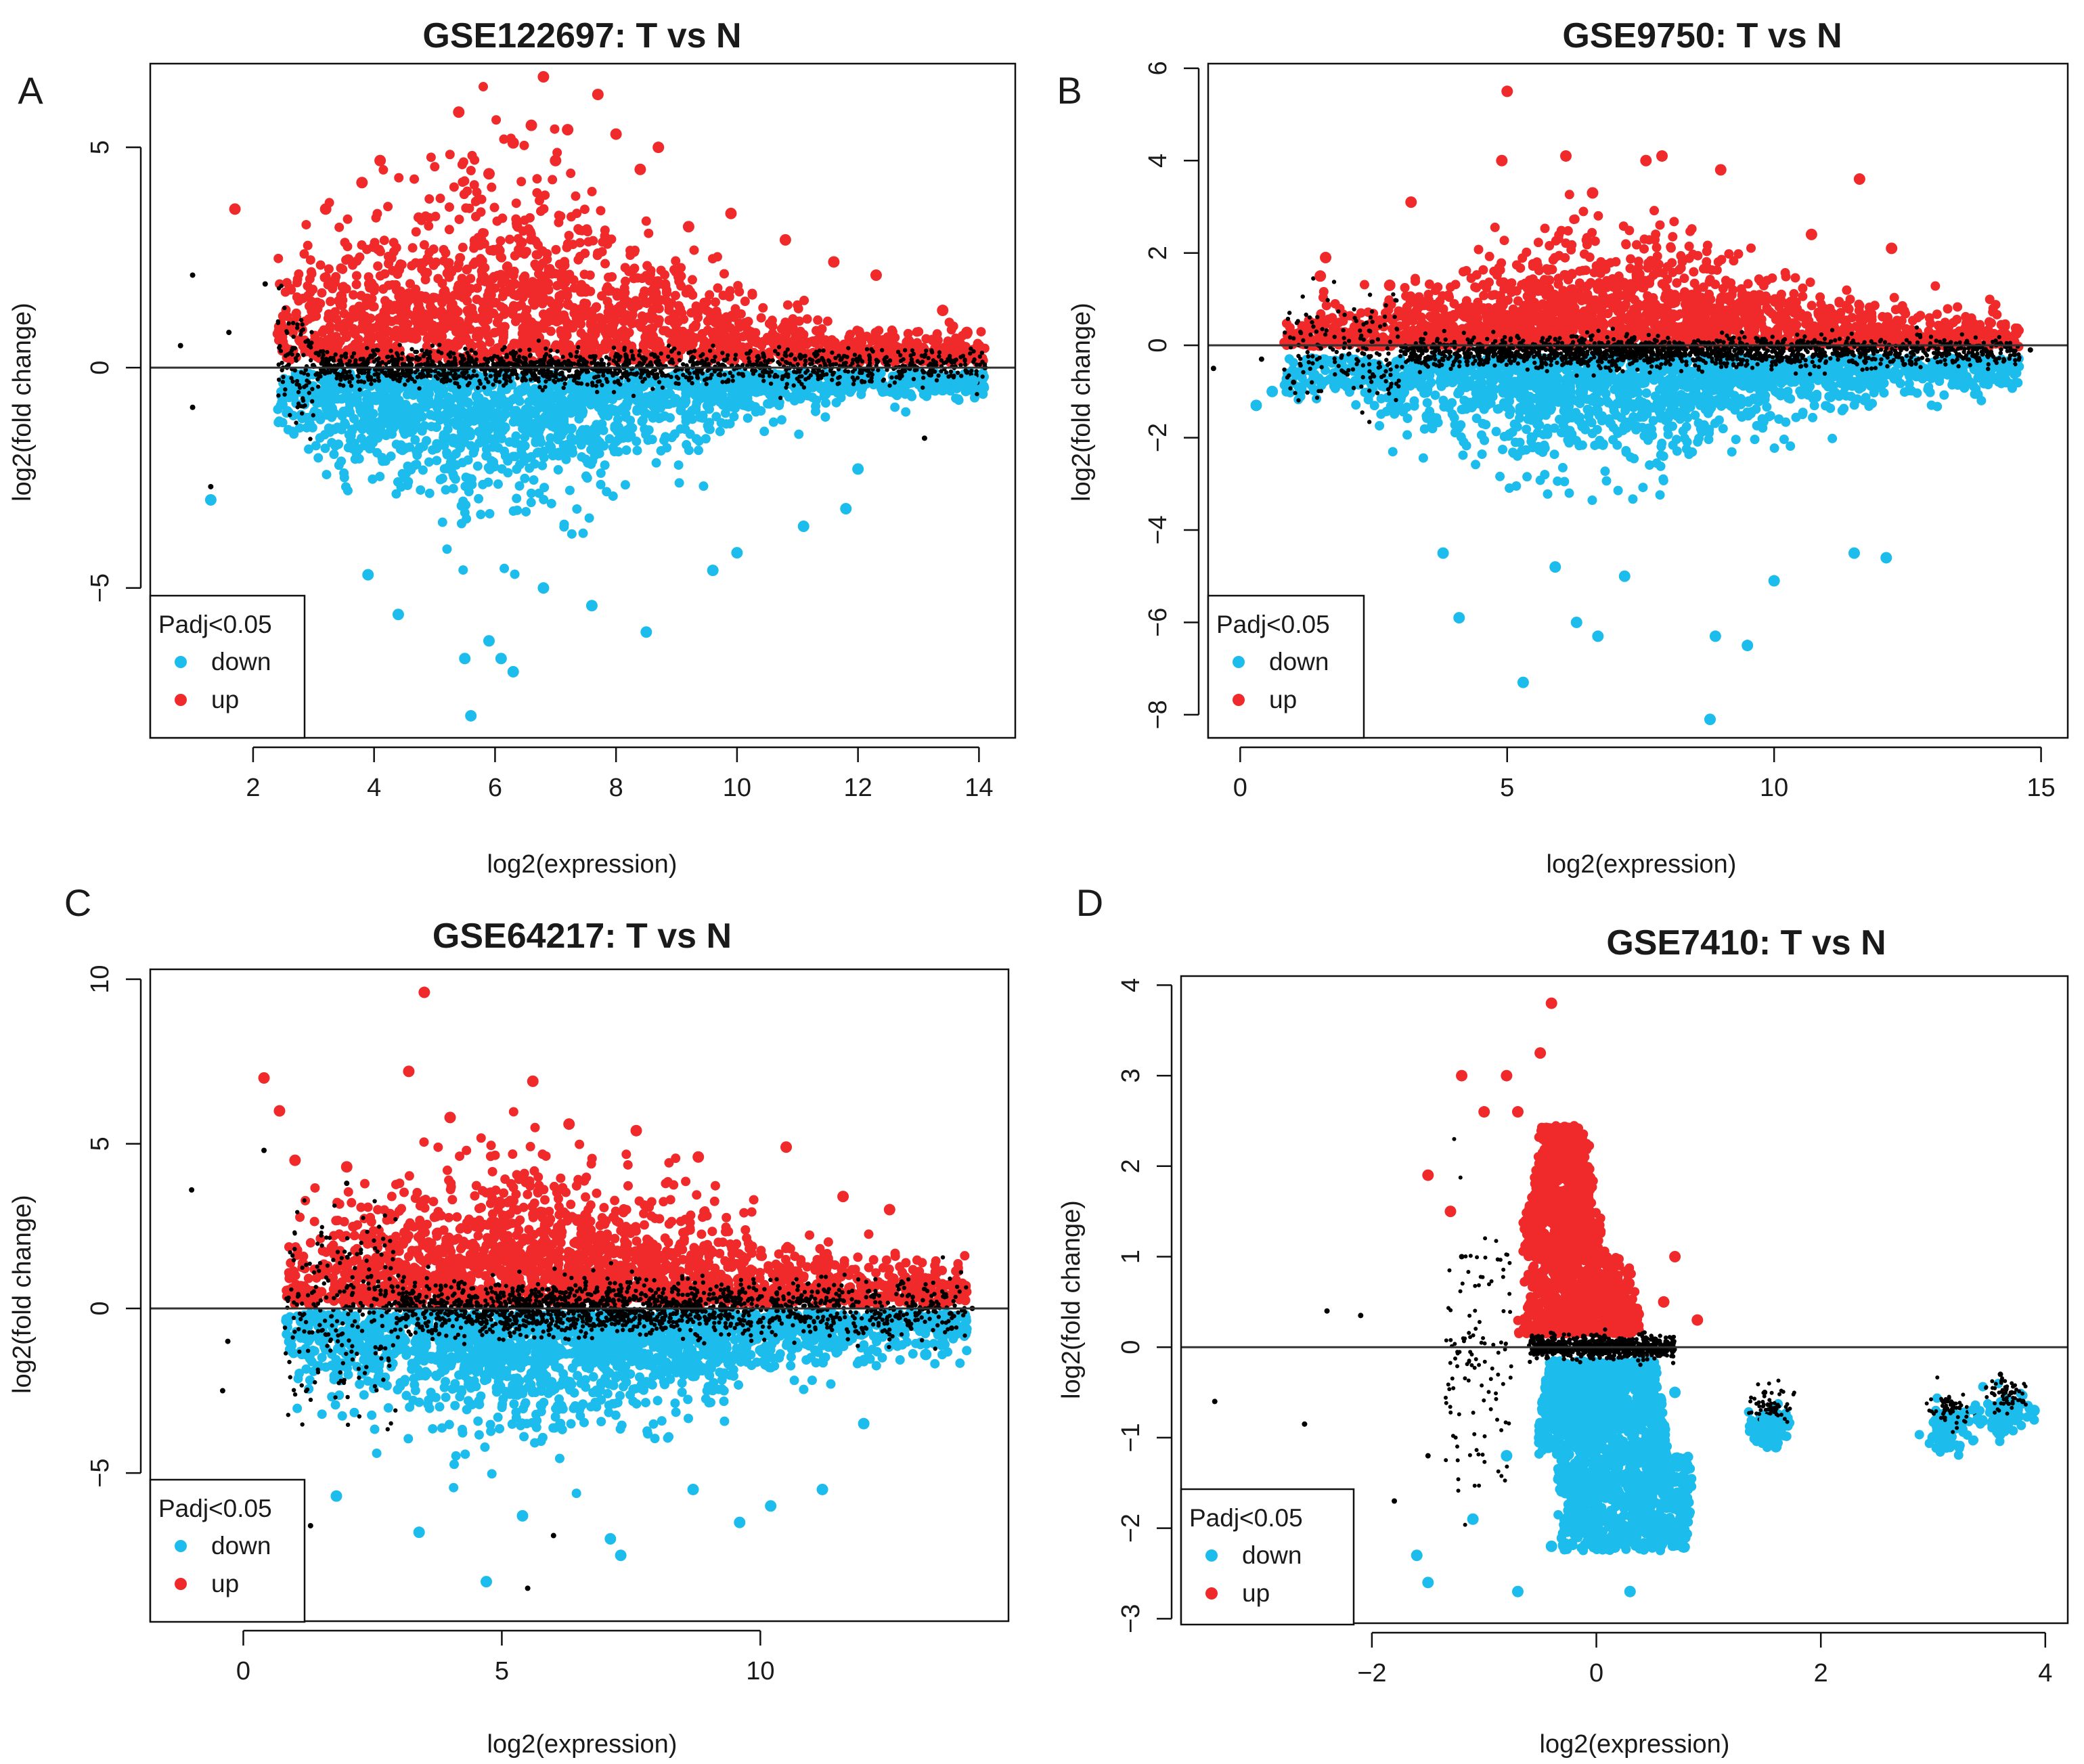 The image size is (2084, 1764). Describe the element at coordinates (1507, 788) in the screenshot. I see `x-tick-label: 5` at that location.